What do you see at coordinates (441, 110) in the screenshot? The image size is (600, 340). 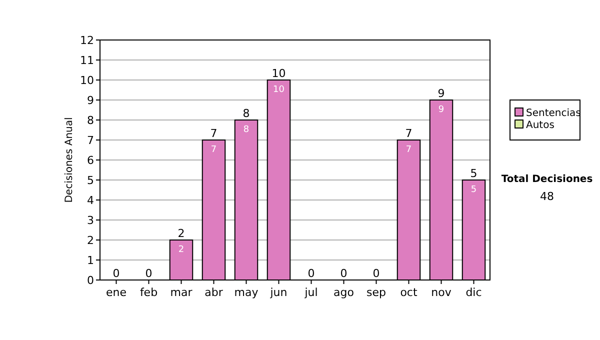 I see `data-label: 9` at bounding box center [441, 110].